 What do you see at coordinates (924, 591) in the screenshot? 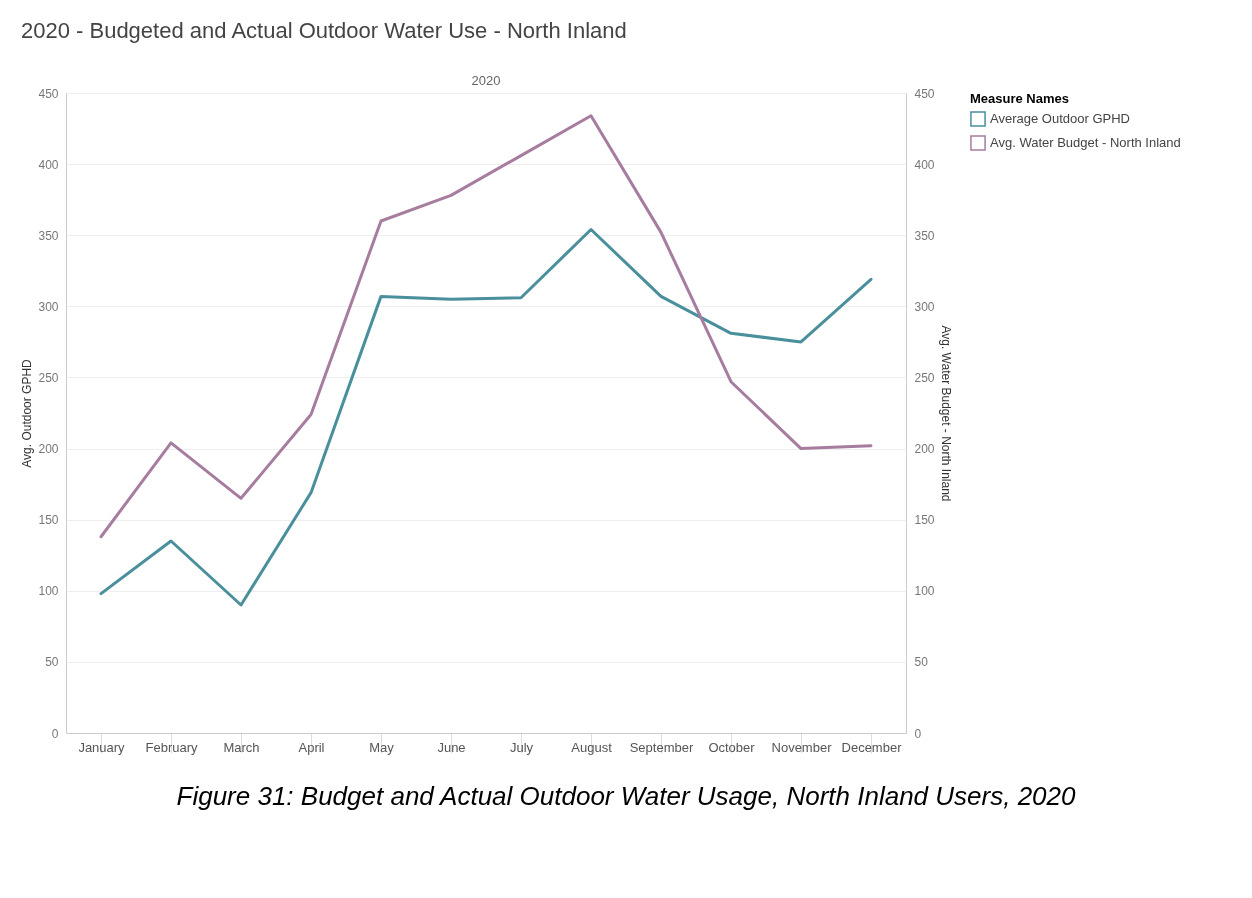
I see `y2-tick-label: 100` at bounding box center [924, 591].